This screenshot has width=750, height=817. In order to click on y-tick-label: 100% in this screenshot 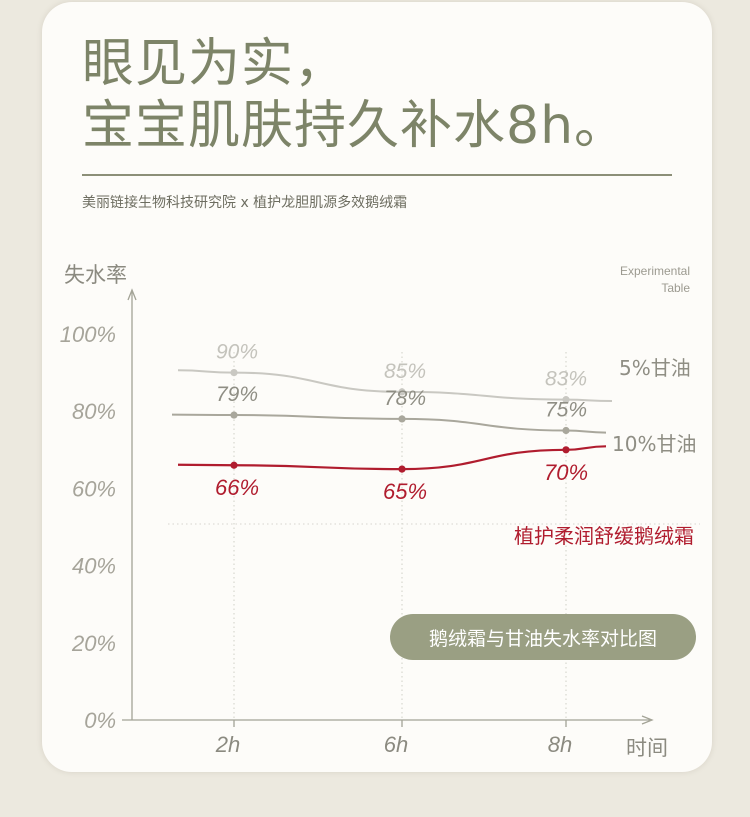, I will do `click(88, 334)`.